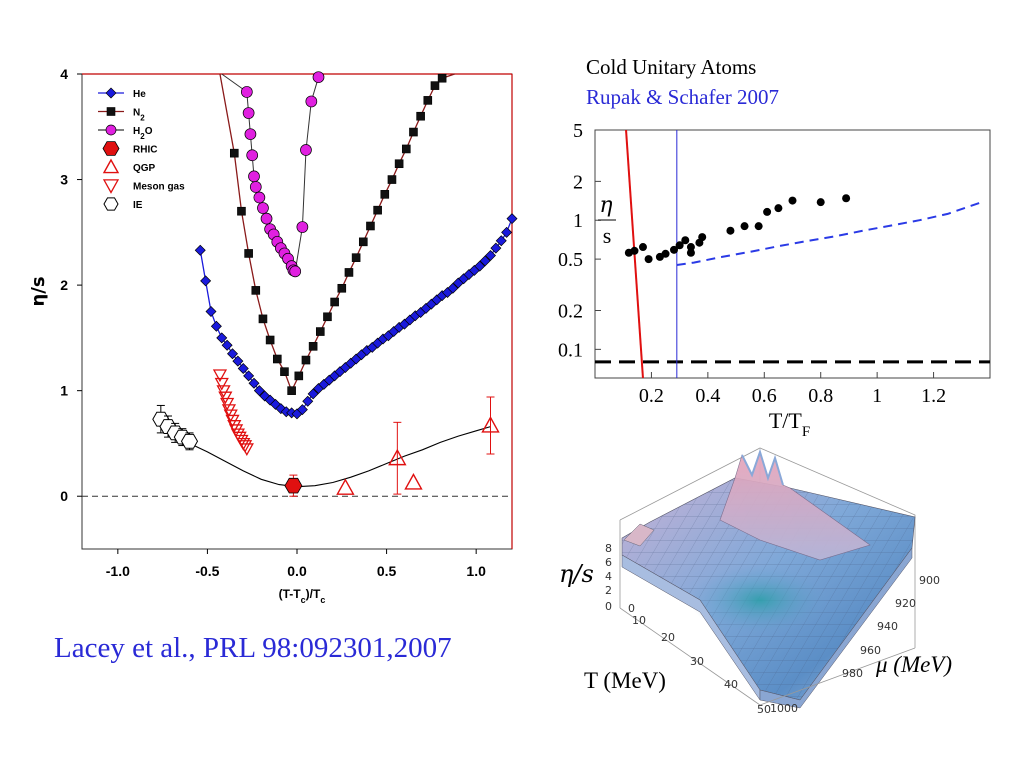 The width and height of the screenshot is (1024, 768). Describe the element at coordinates (189, 441) in the screenshot. I see `ie-point` at that location.